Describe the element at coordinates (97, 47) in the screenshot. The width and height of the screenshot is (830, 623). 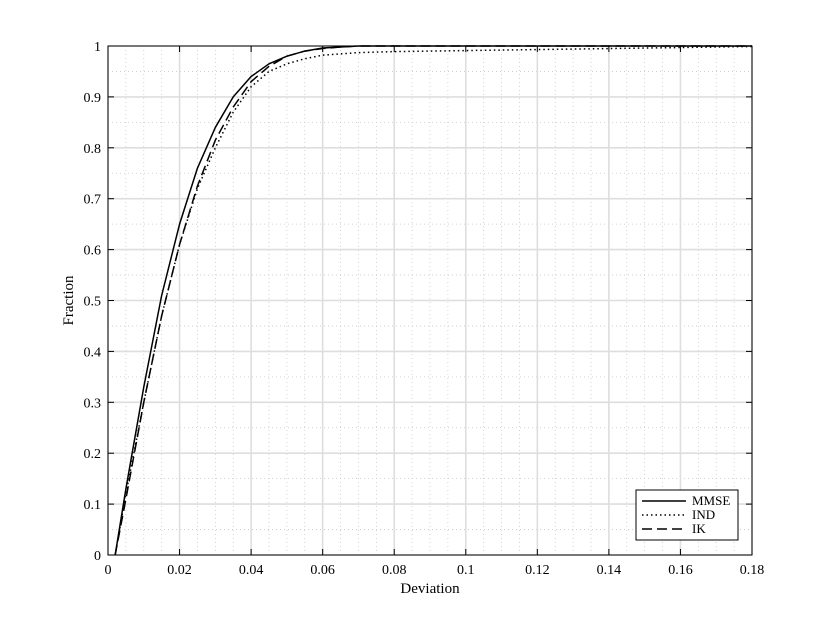
I see `y-tick-label: 1` at that location.